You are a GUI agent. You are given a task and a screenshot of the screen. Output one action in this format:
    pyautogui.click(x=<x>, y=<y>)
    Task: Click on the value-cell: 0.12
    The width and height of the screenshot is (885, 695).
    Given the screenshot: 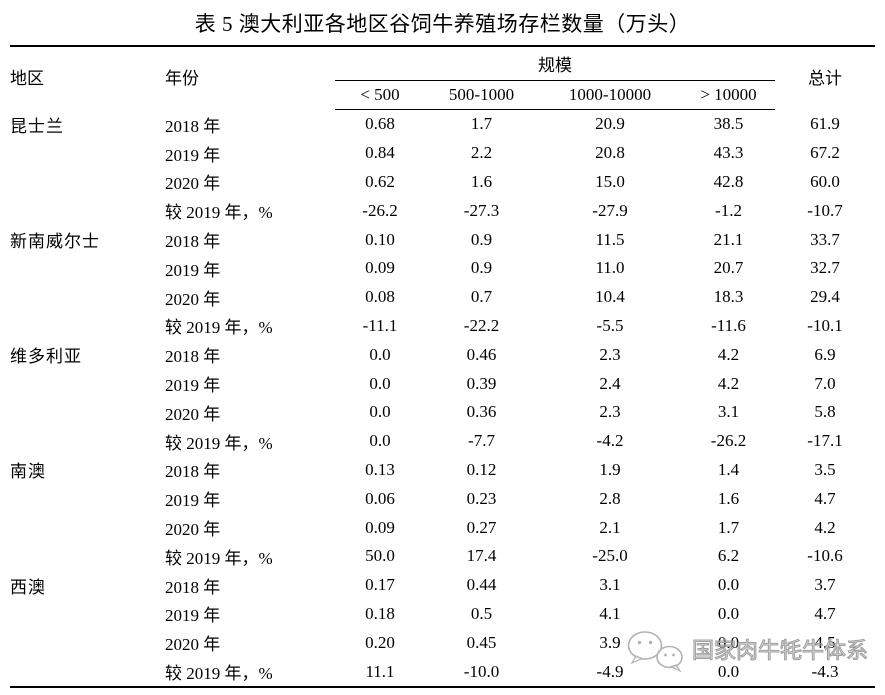 What is the action you would take?
    pyautogui.click(x=481, y=469)
    